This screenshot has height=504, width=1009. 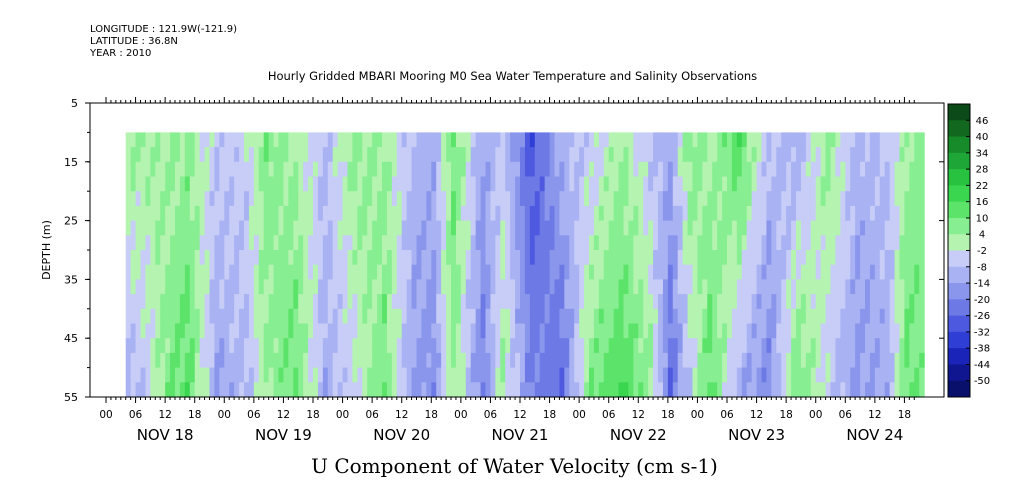 What do you see at coordinates (401, 415) in the screenshot?
I see `x-tick-label: 12` at bounding box center [401, 415].